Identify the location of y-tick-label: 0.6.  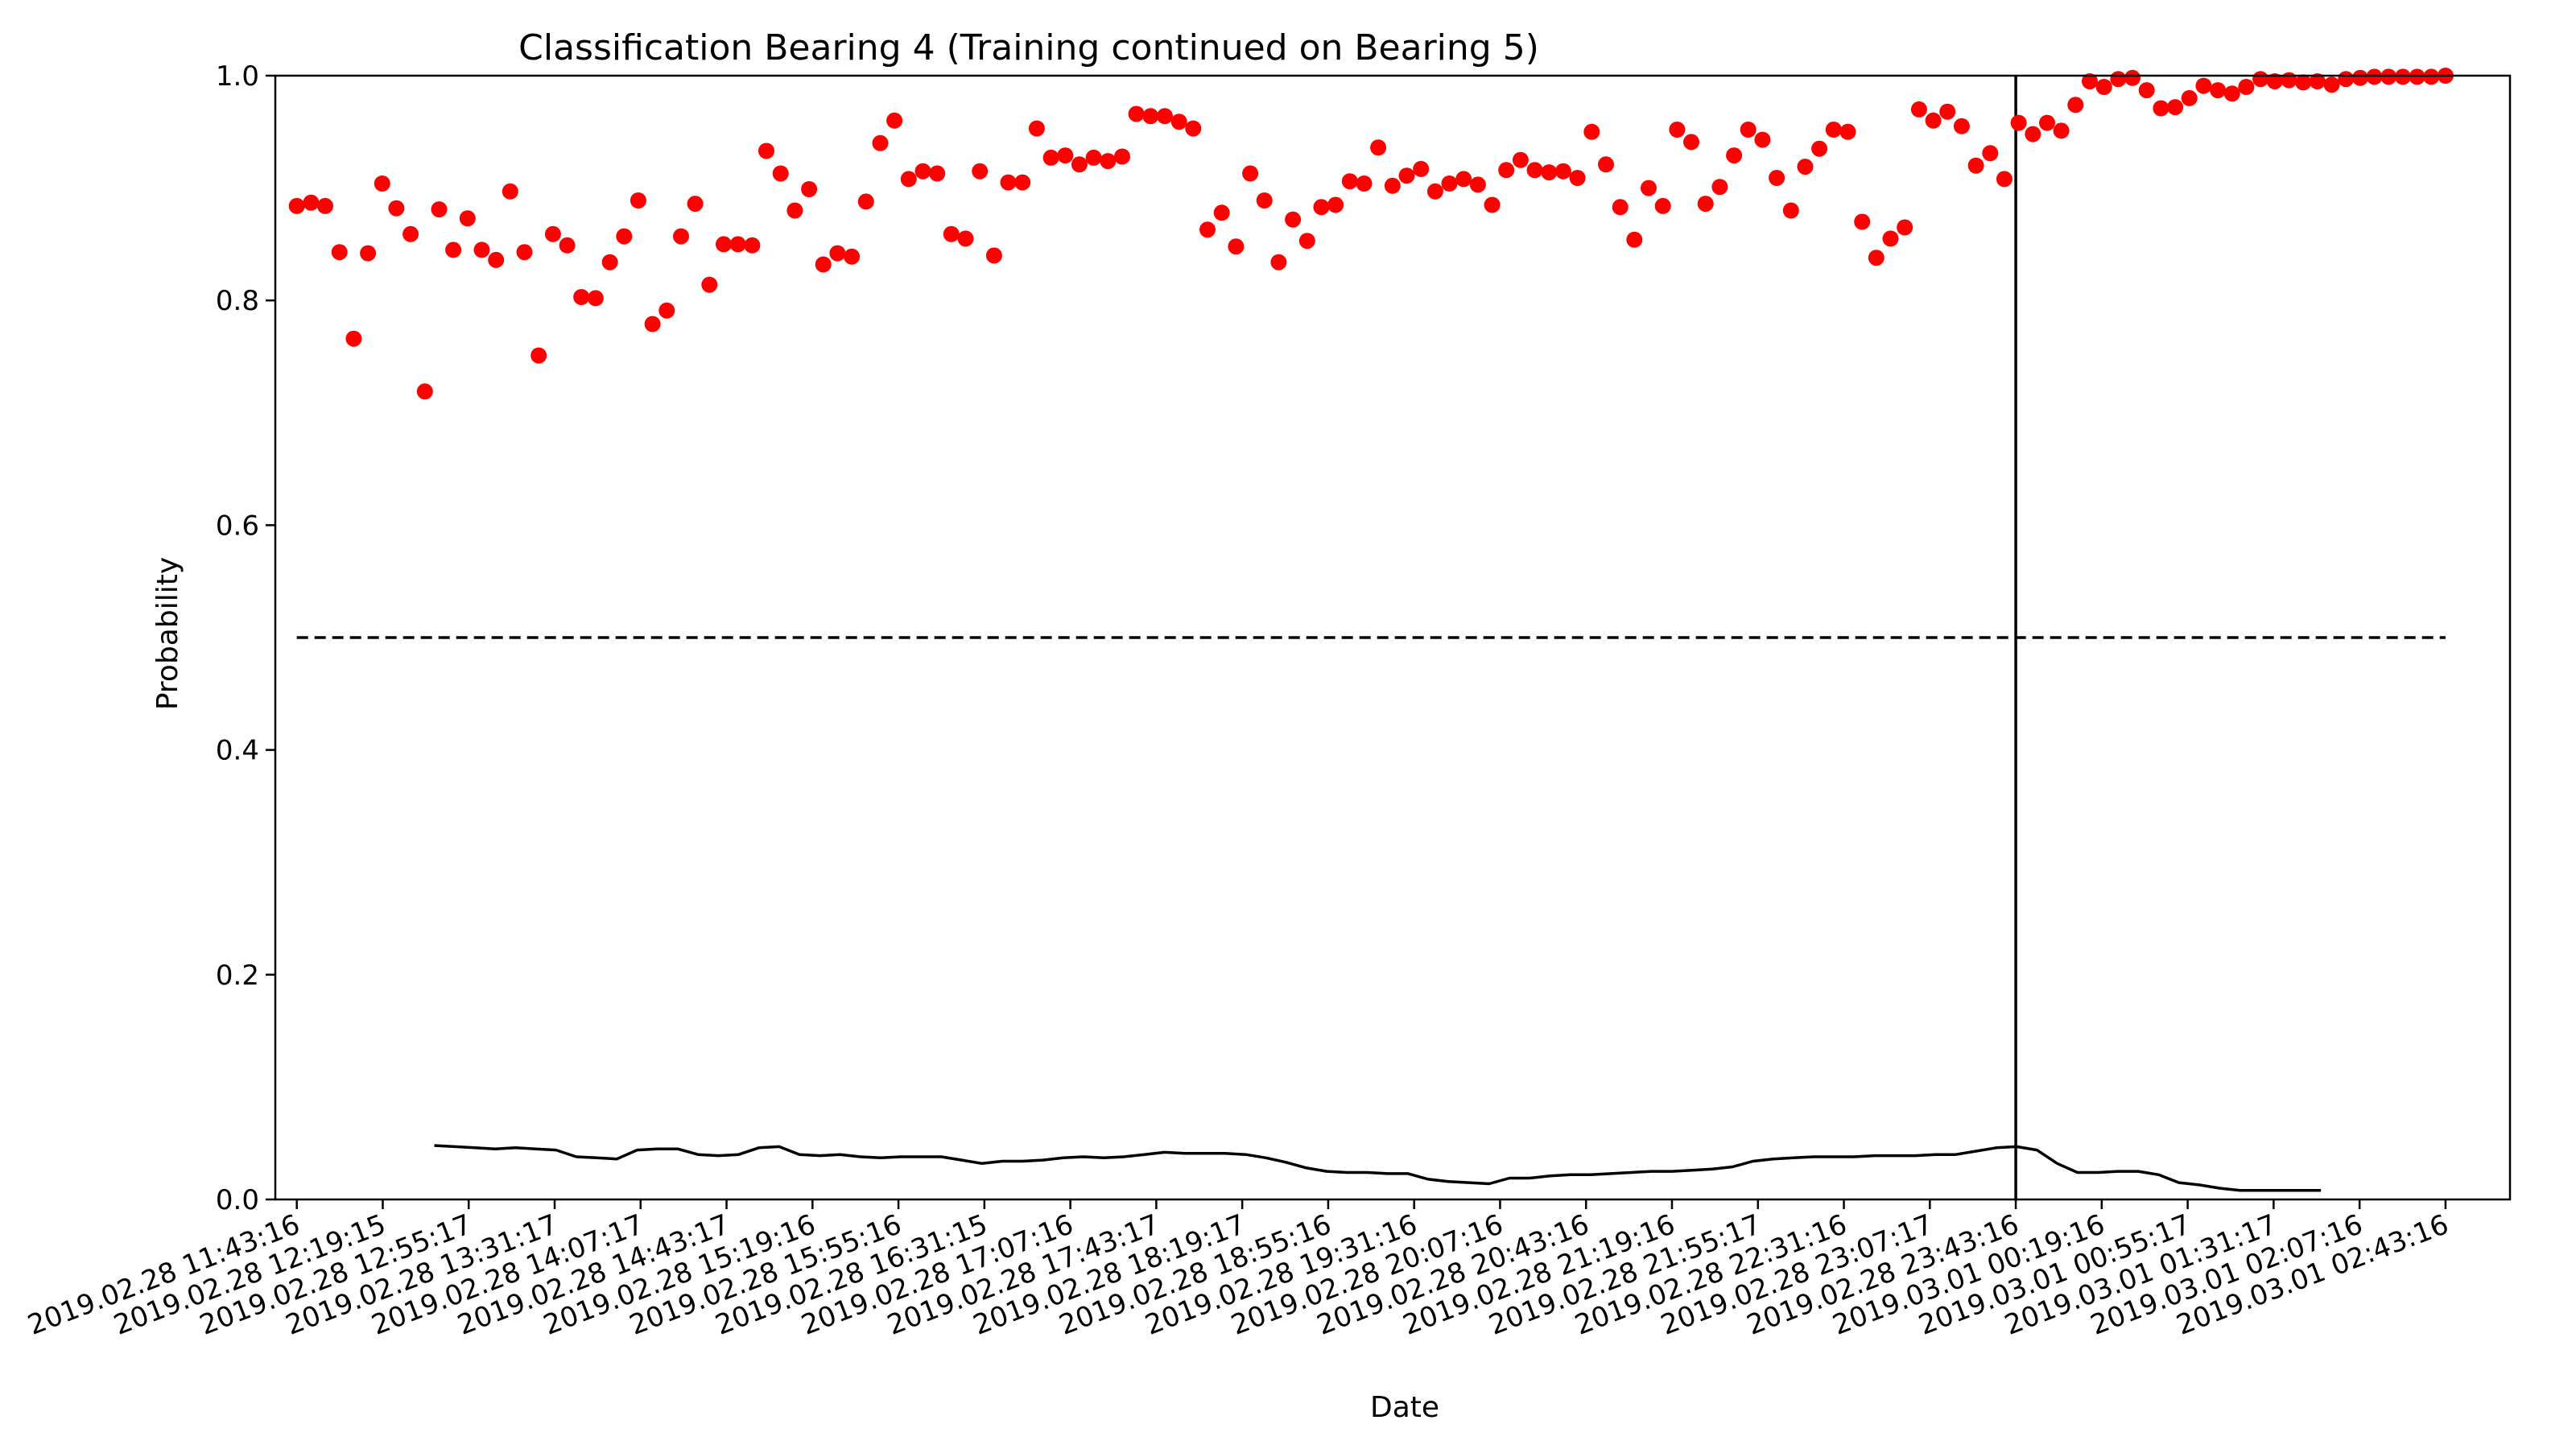
(237, 526).